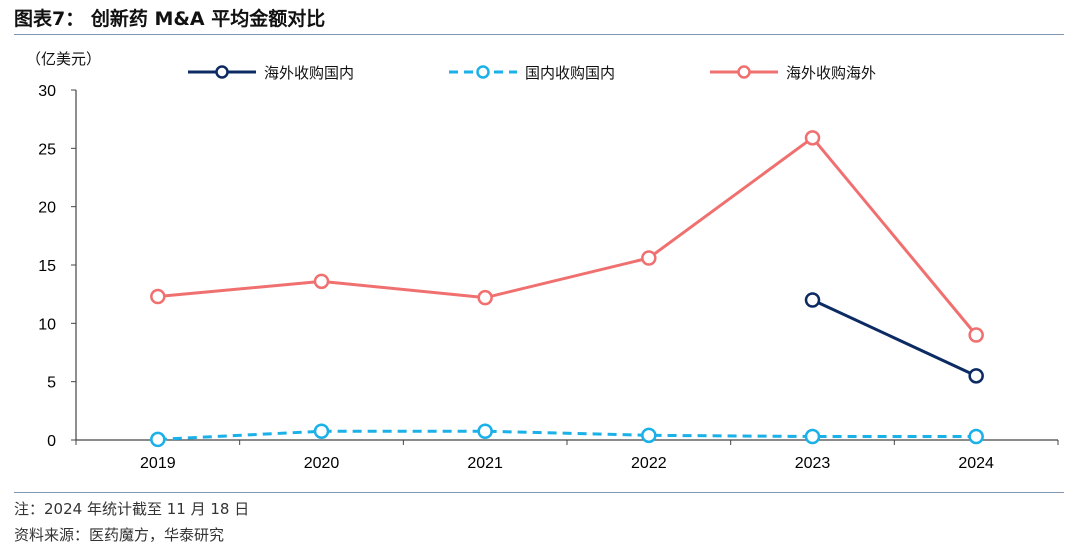  What do you see at coordinates (47, 208) in the screenshot?
I see `y-tick-label: 20` at bounding box center [47, 208].